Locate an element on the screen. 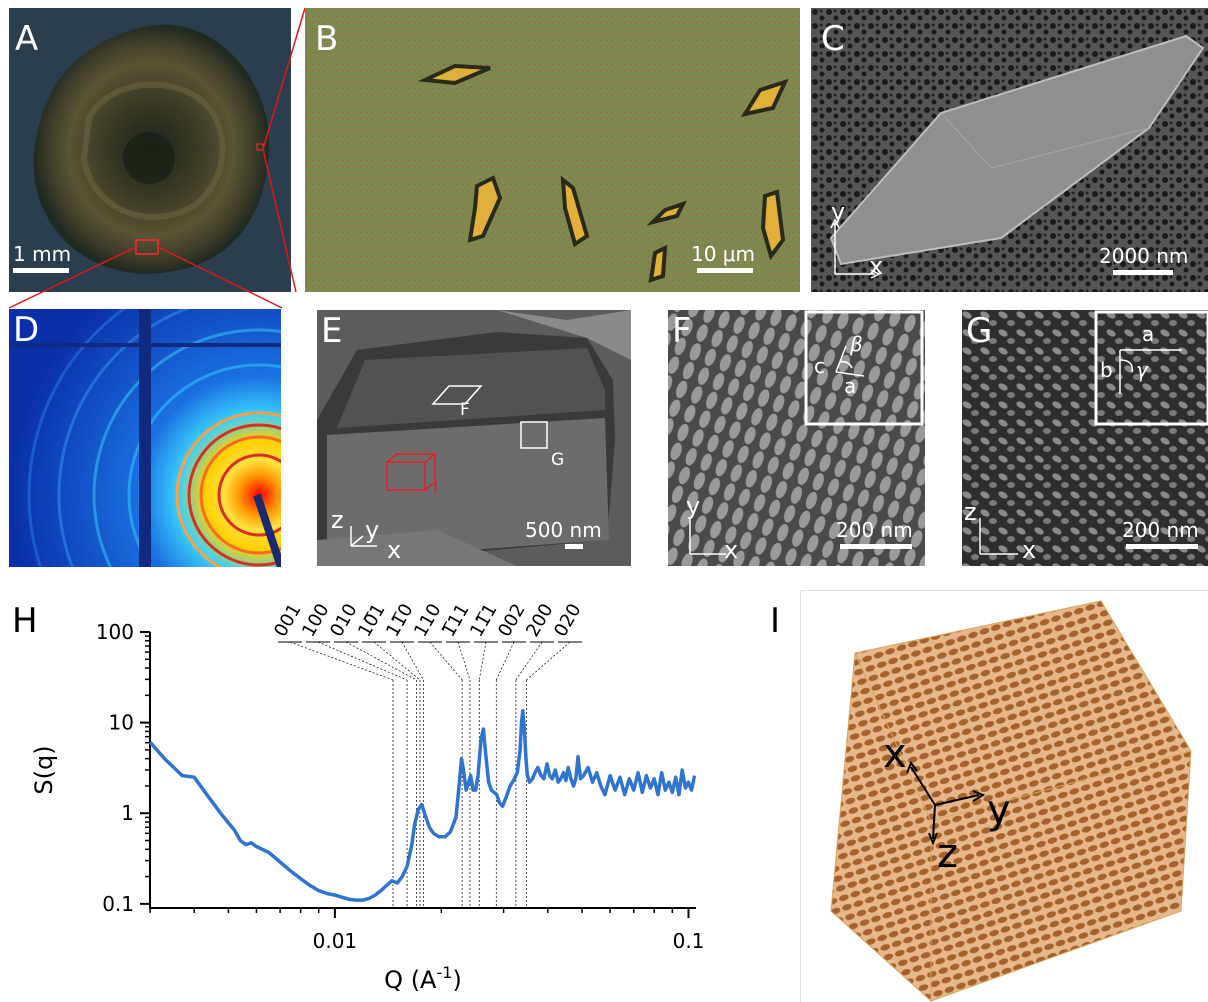 The width and height of the screenshot is (1208, 1002). panel-f-axis-y: y is located at coordinates (693, 506).